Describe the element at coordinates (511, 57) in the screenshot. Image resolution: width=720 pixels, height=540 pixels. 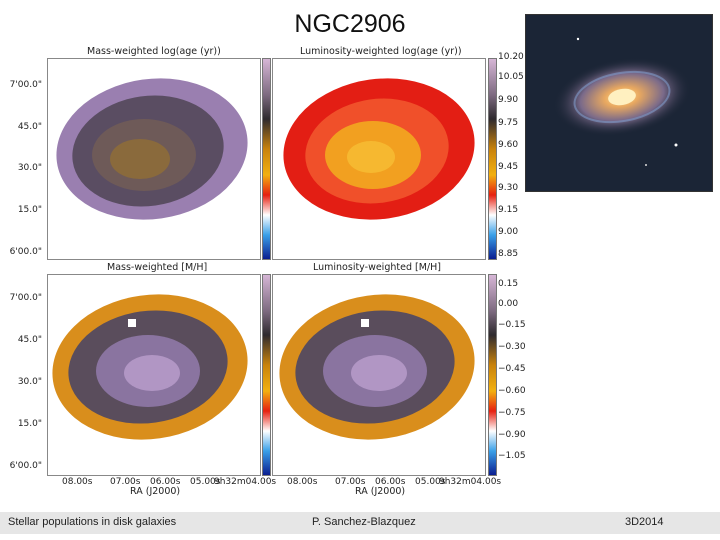
I see `cb-tick: 10.20` at that location.